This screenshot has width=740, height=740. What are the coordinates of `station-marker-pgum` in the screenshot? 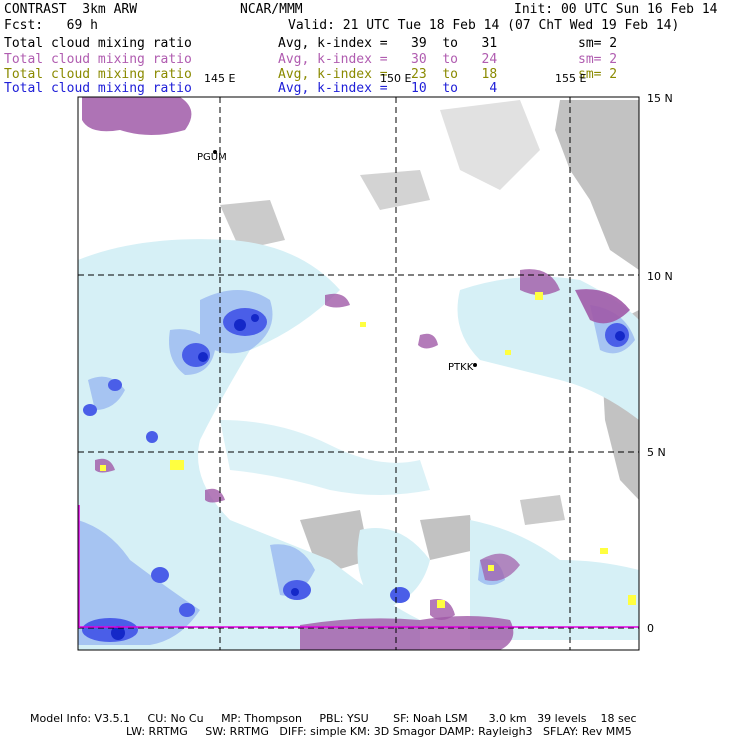 It's located at (215, 152).